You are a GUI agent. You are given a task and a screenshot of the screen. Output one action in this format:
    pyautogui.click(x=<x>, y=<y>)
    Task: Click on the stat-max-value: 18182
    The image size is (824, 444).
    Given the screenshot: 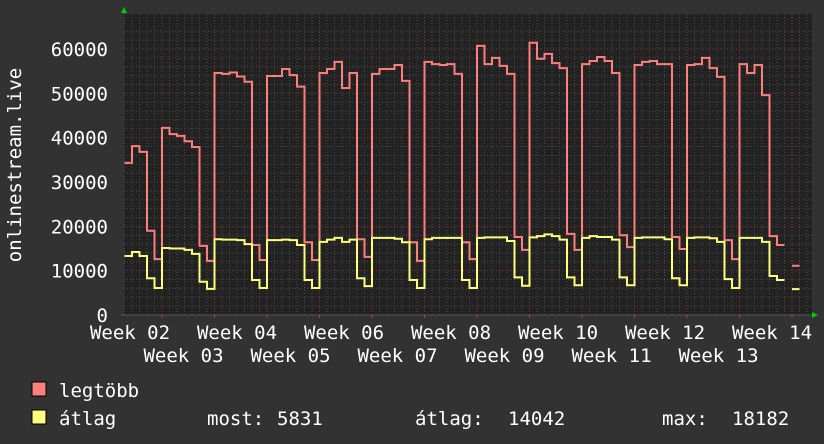 What is the action you would take?
    pyautogui.click(x=760, y=419)
    